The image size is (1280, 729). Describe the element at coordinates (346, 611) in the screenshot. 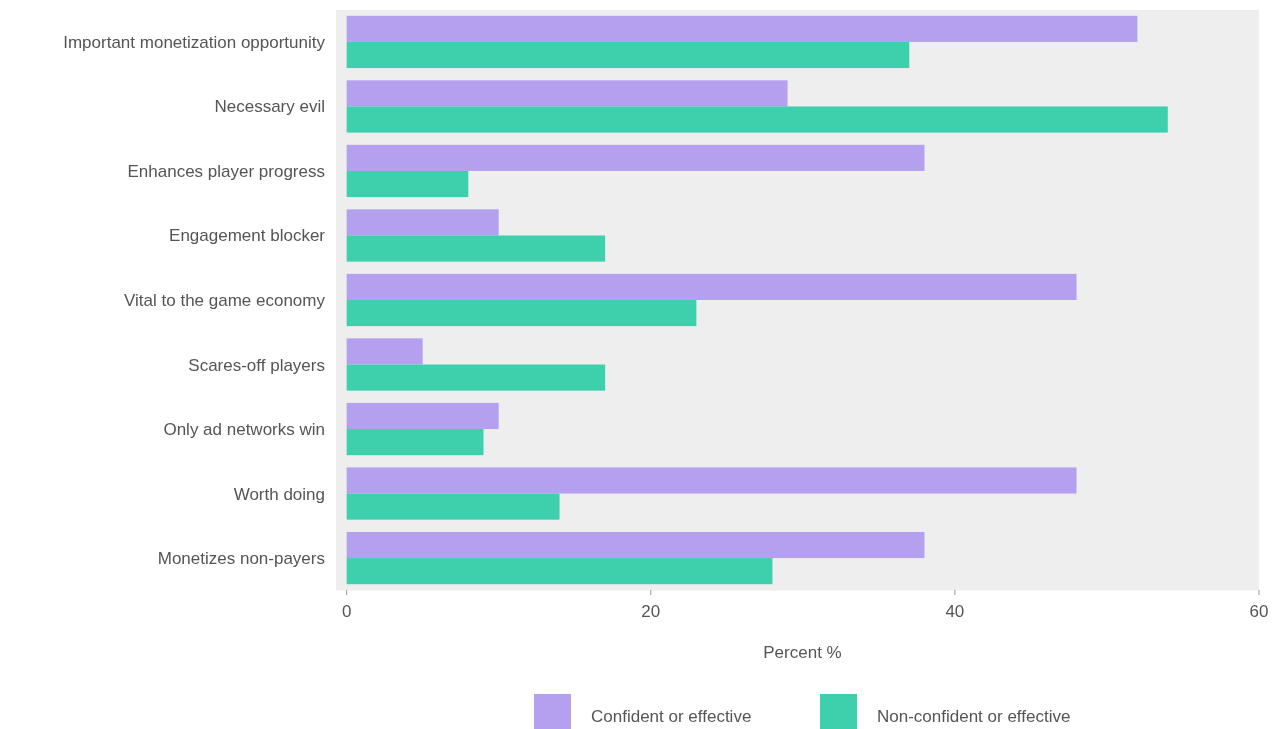

I see `x-tick-label: 0` at that location.